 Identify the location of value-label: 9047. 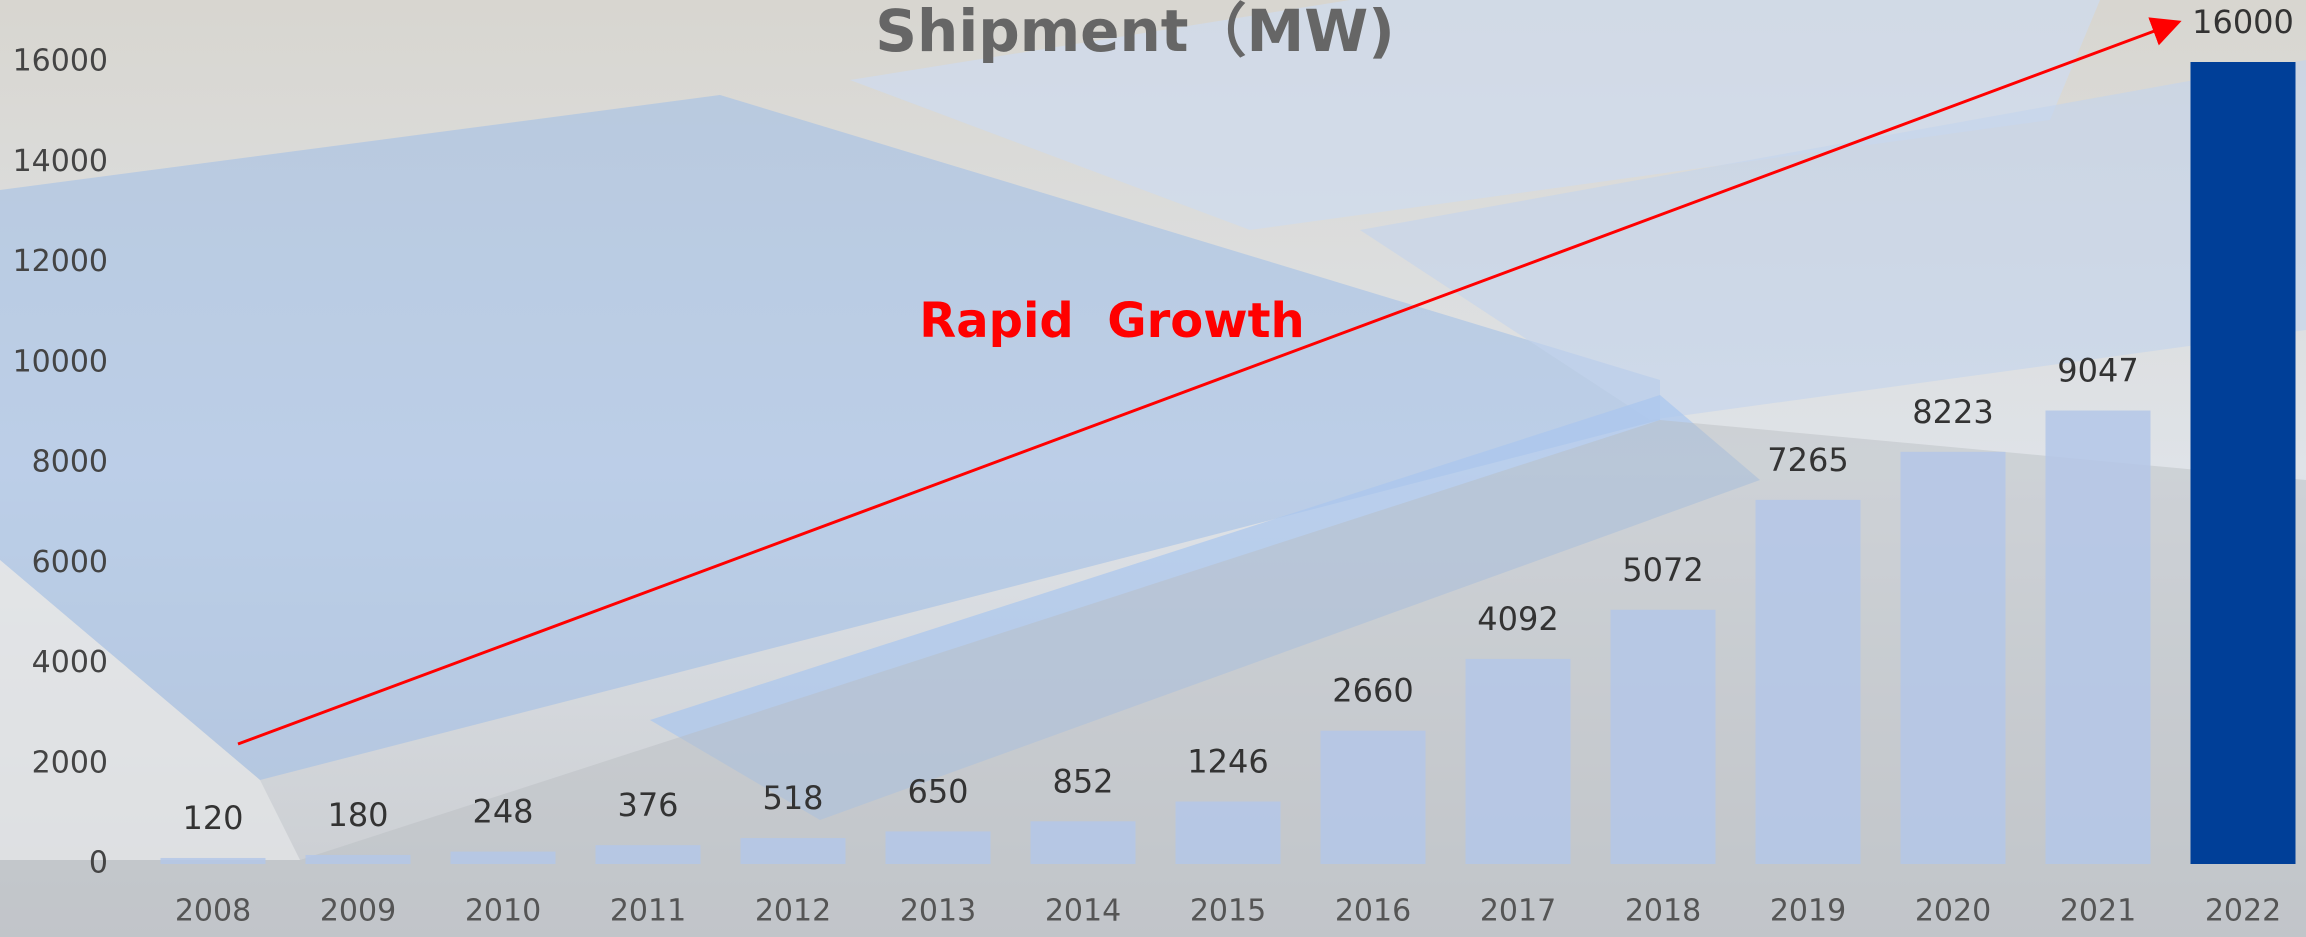
(2097, 371).